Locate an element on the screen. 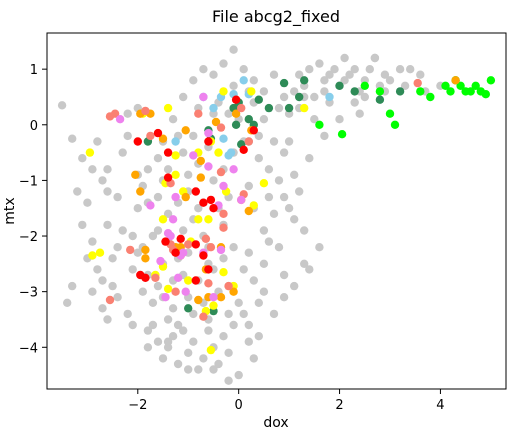  y-tick-label: −3 is located at coordinates (28, 293).